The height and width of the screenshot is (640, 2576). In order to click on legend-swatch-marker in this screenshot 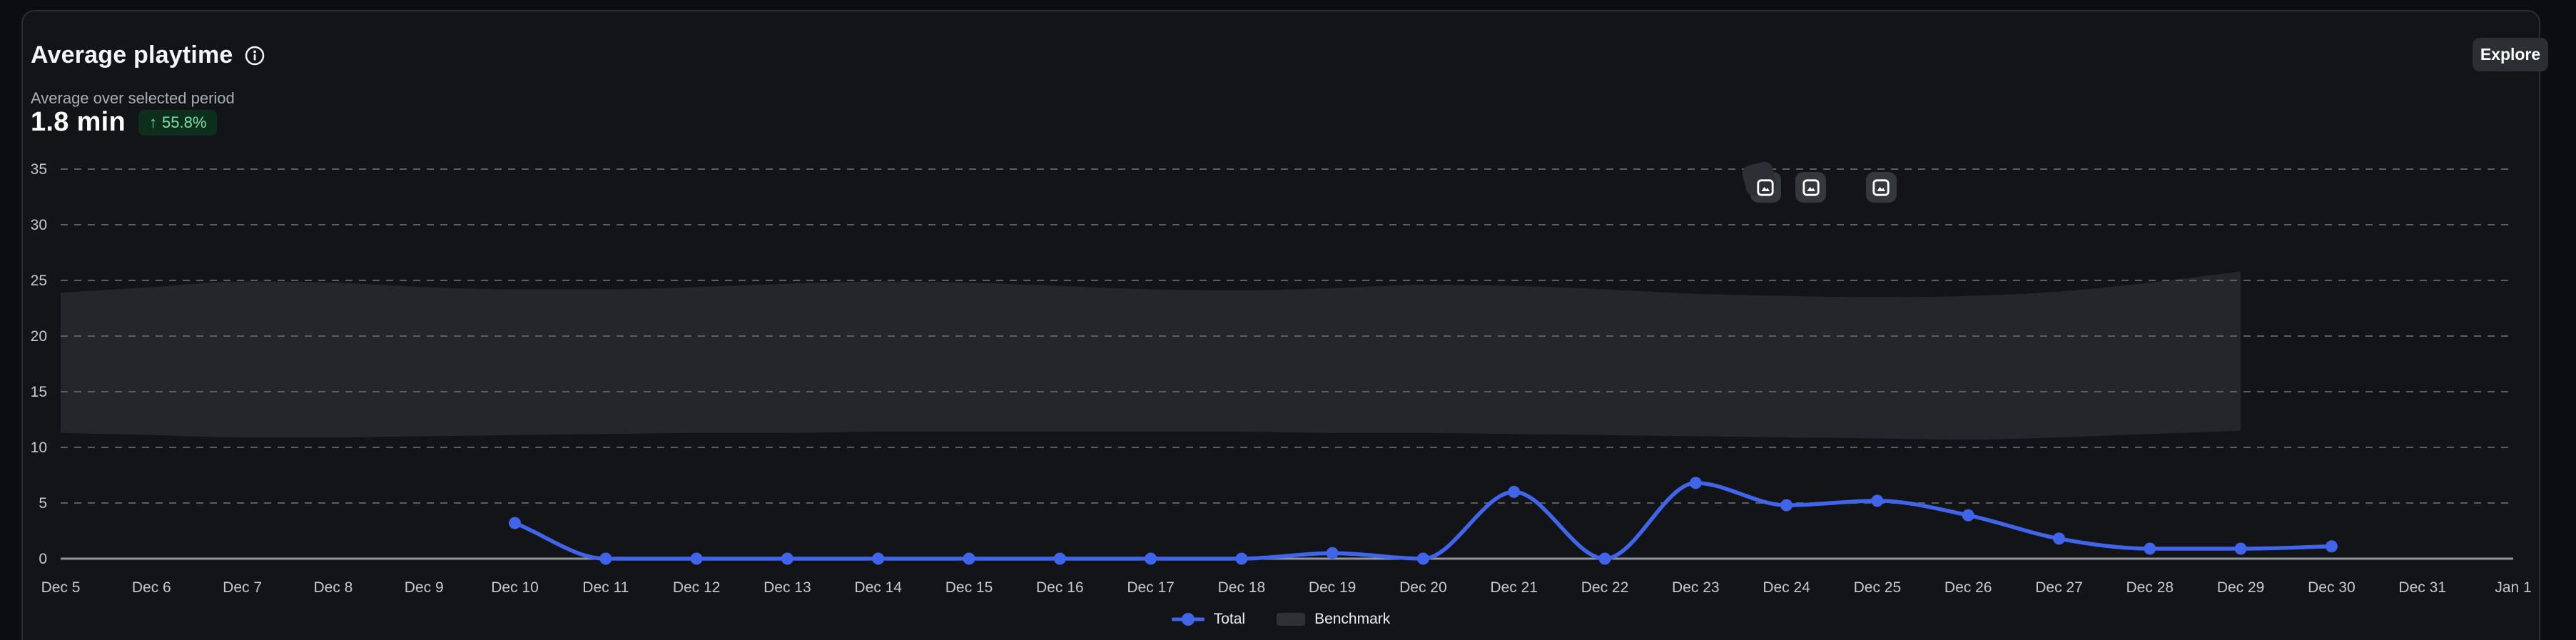, I will do `click(1291, 619)`.